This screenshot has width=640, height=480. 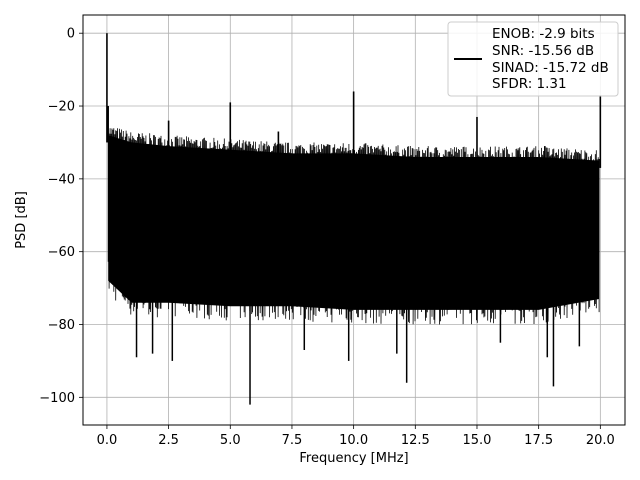 I want to click on legend-line-sfdr: SFDR: 1.31, so click(x=529, y=84).